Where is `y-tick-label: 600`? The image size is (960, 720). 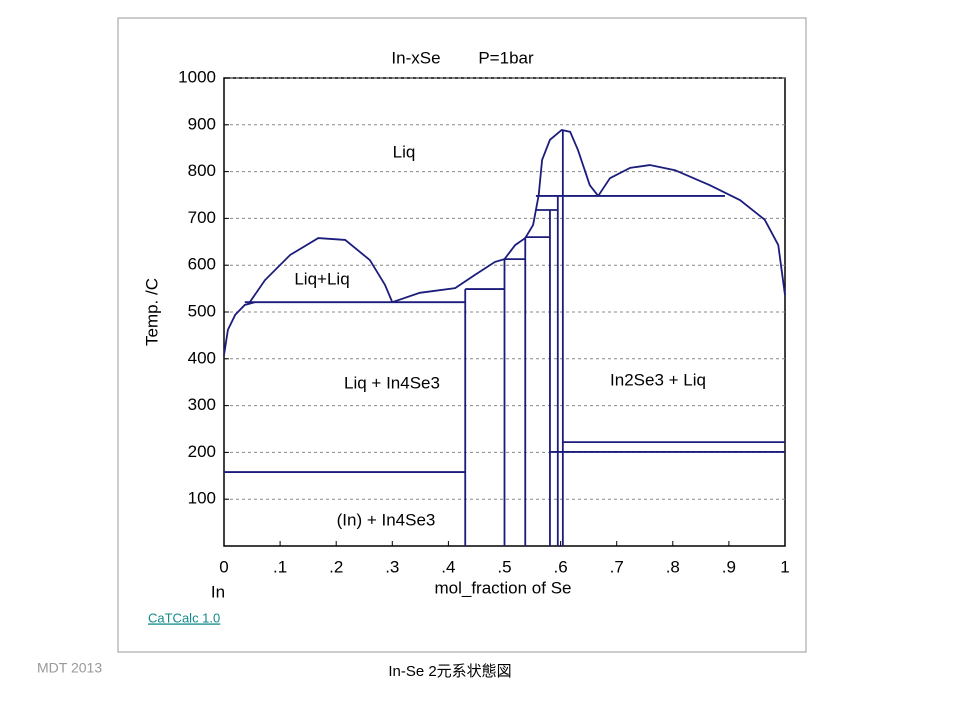 y-tick-label: 600 is located at coordinates (202, 264).